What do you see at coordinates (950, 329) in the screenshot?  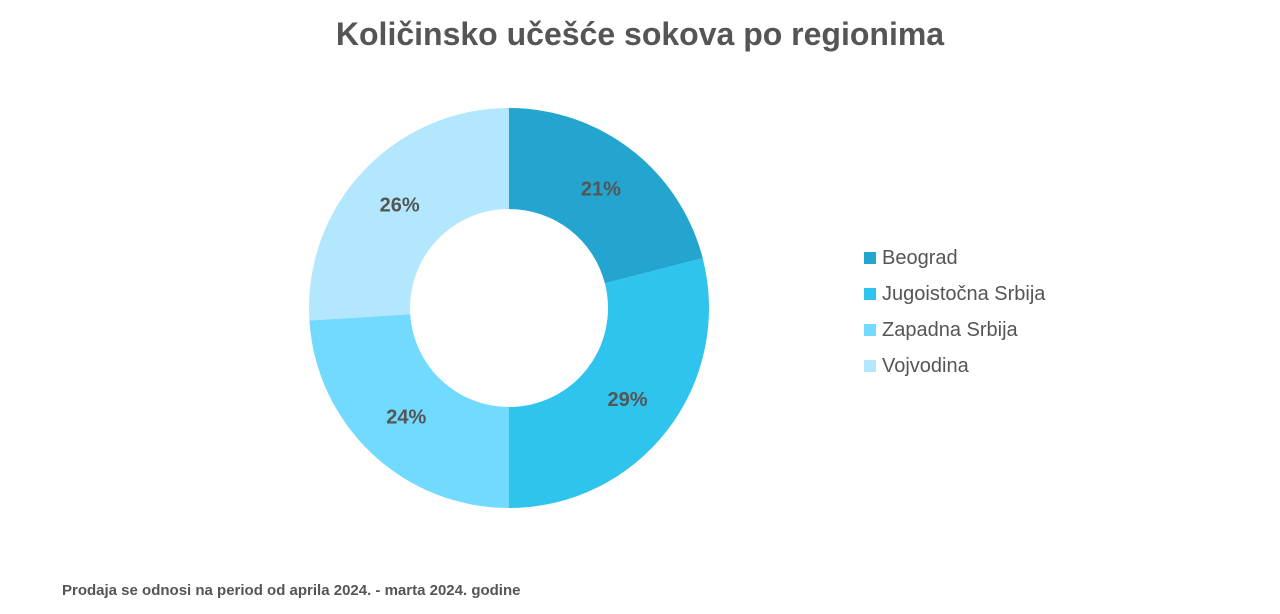 I see `legend-label-zapadna-srbija: Zapadna Srbija` at bounding box center [950, 329].